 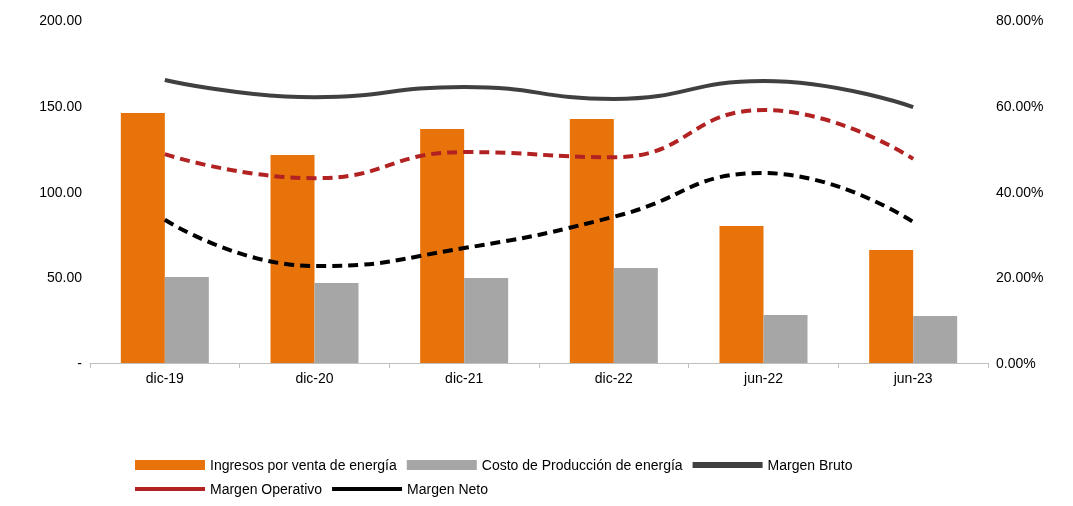 I want to click on x-tick-label: dic-20, so click(x=314, y=378).